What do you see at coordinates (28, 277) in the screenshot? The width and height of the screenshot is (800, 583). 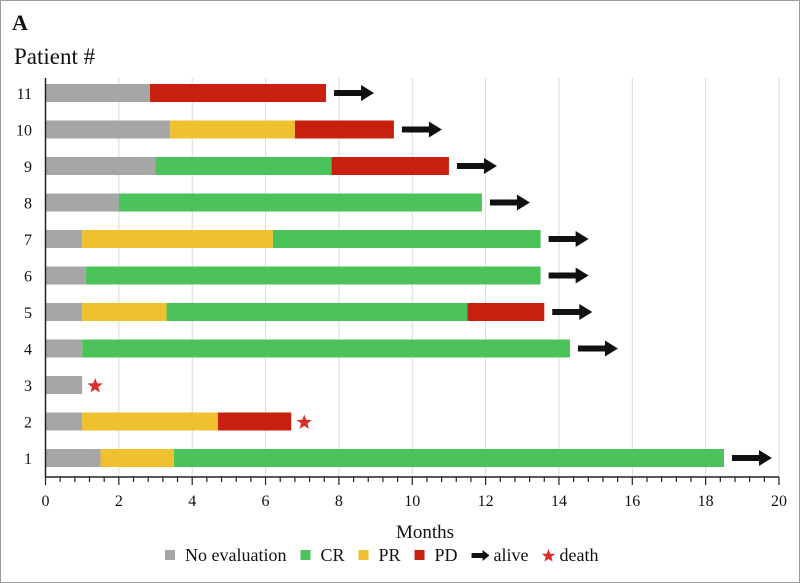 I see `y-tick-label: 6` at bounding box center [28, 277].